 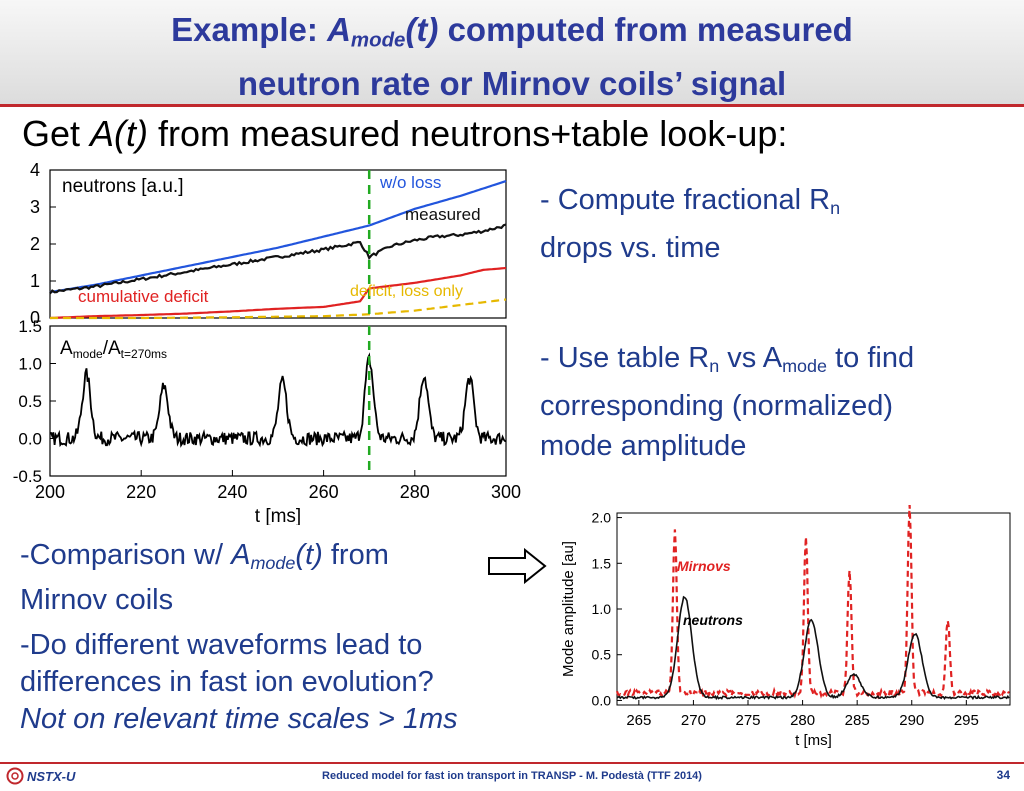 What do you see at coordinates (113, 349) in the screenshot?
I see `y-label: Amode/At=270ms` at bounding box center [113, 349].